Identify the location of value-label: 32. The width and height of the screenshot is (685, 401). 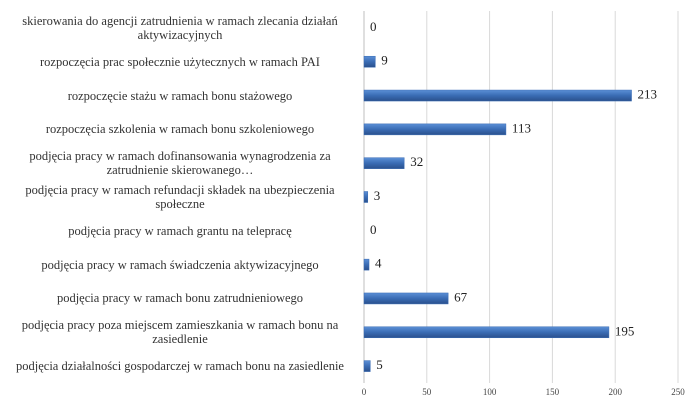
(416, 161).